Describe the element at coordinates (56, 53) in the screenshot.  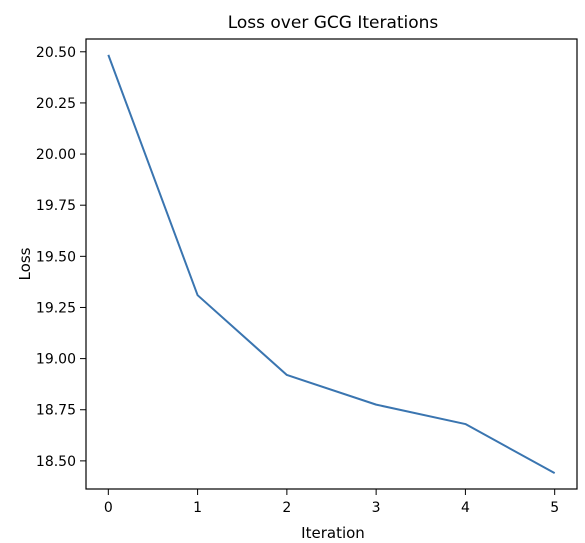
I see `y-tick-label: 20.50` at that location.